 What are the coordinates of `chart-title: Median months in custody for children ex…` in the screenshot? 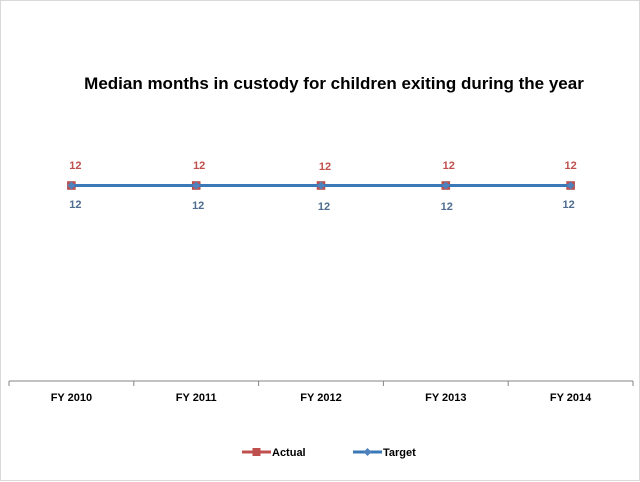 It's located at (334, 83).